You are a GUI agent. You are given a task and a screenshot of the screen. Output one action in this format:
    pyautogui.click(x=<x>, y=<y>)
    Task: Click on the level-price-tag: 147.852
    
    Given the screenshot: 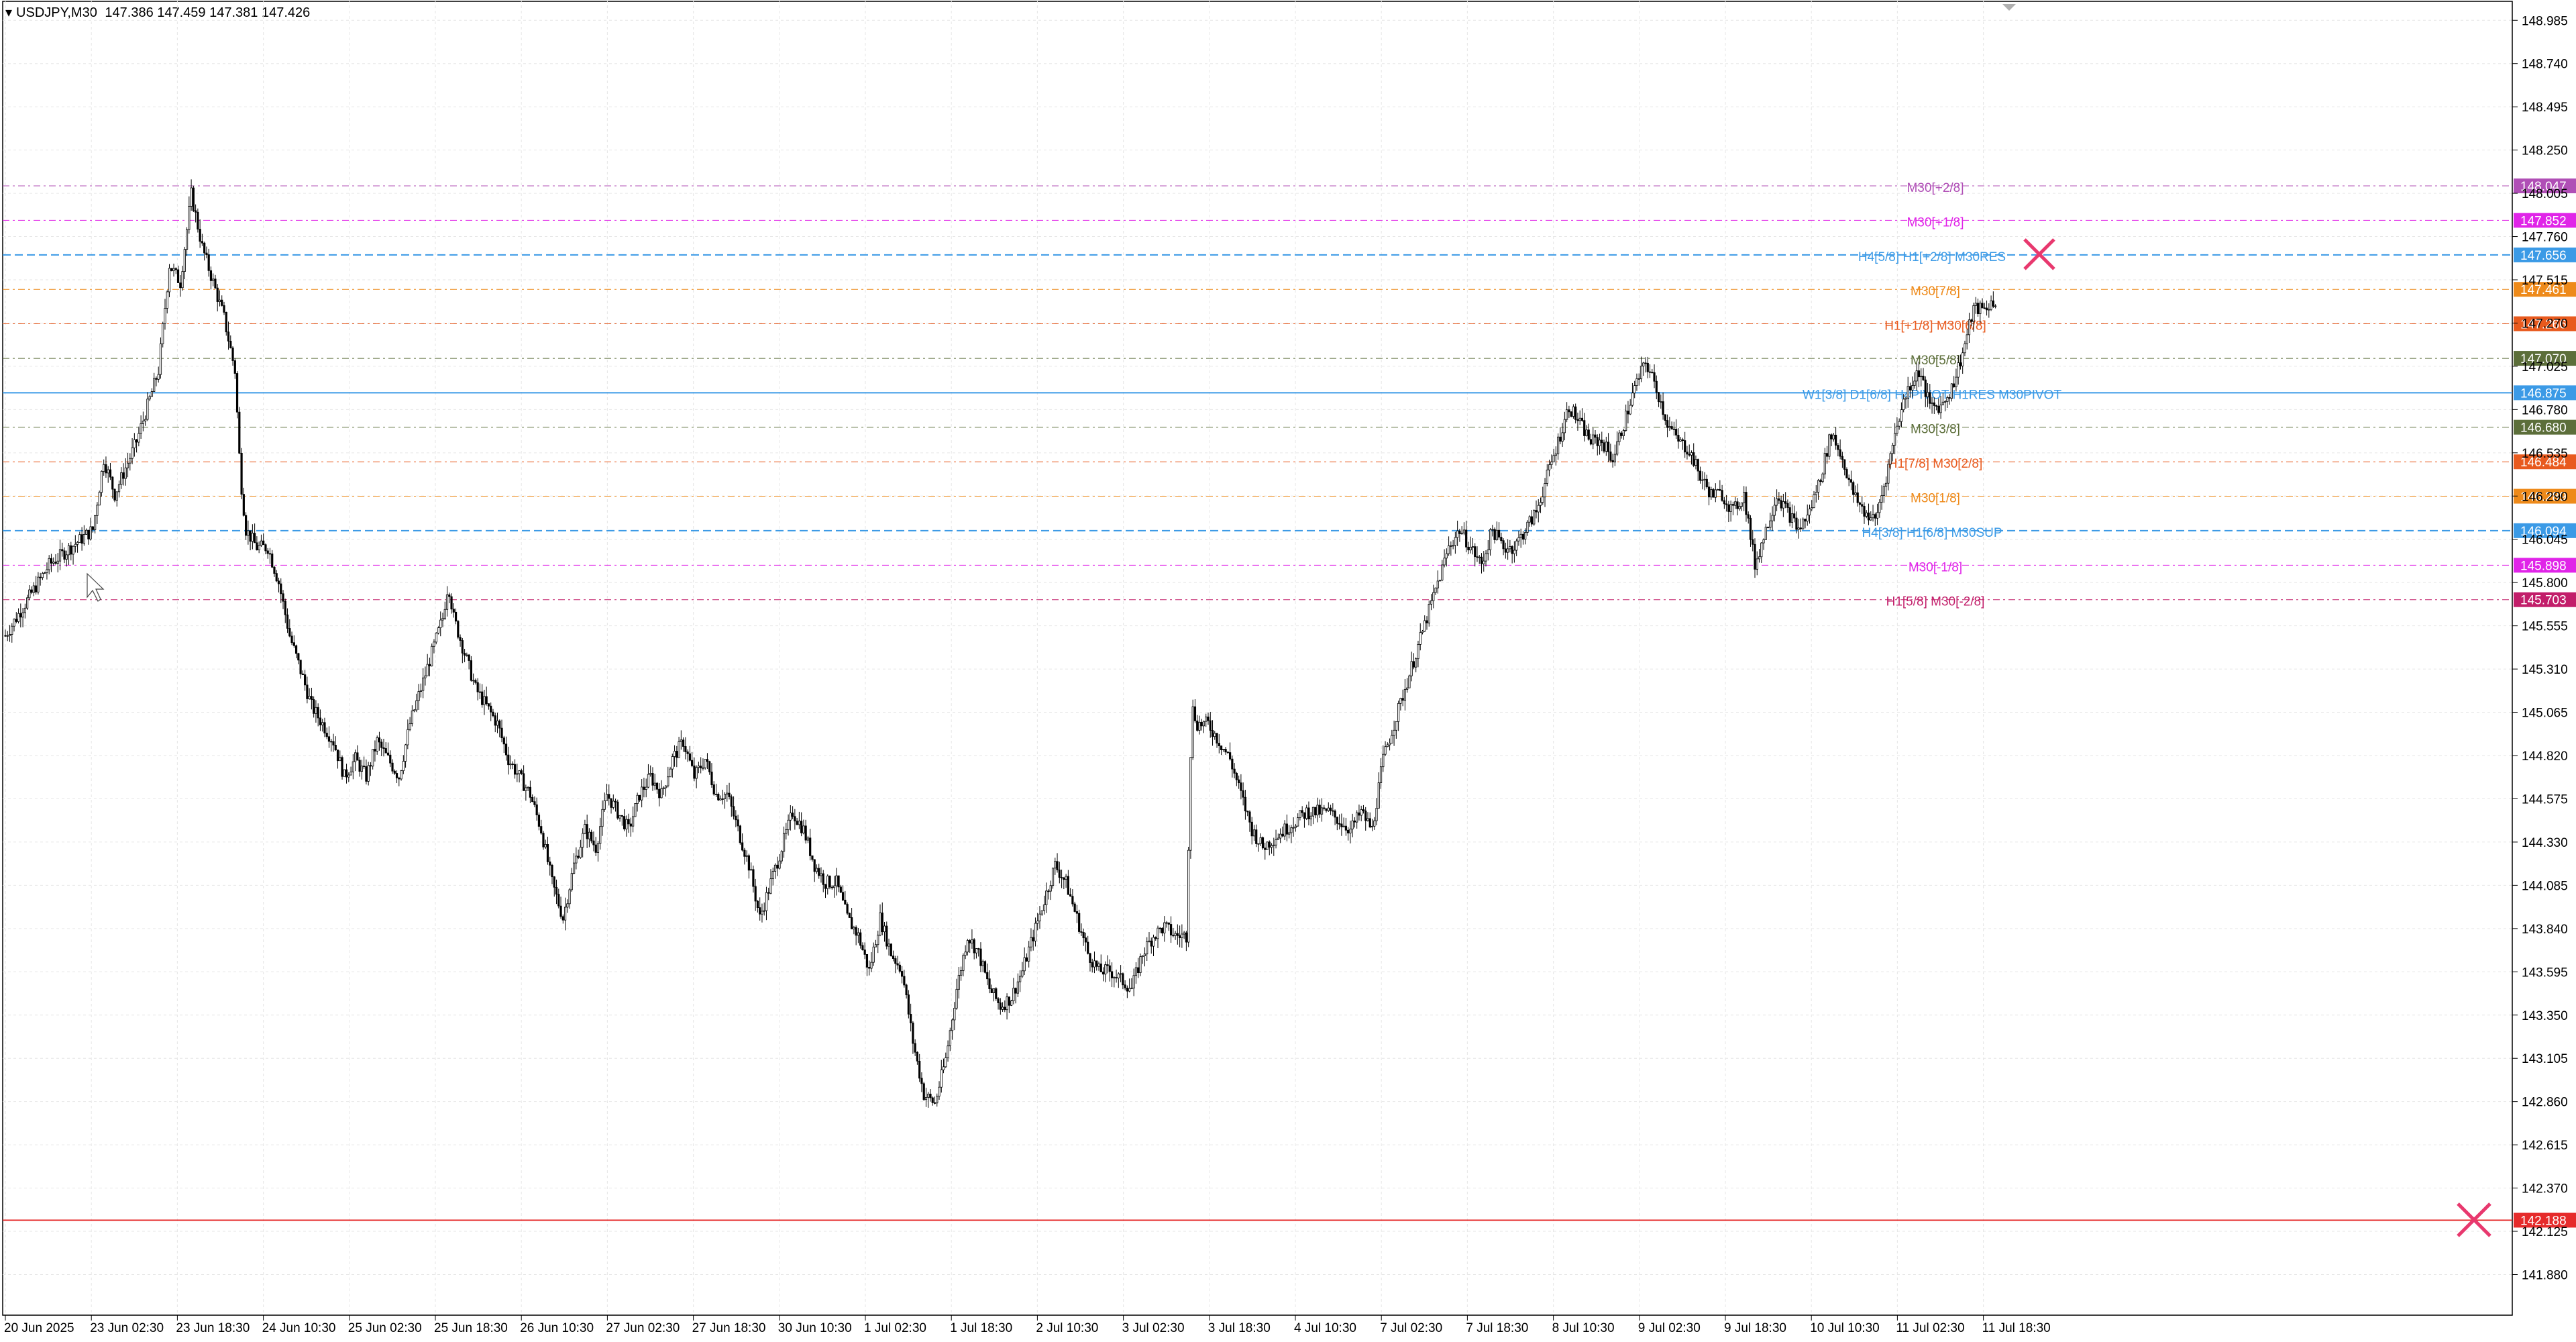 What is the action you would take?
    pyautogui.click(x=2545, y=220)
    